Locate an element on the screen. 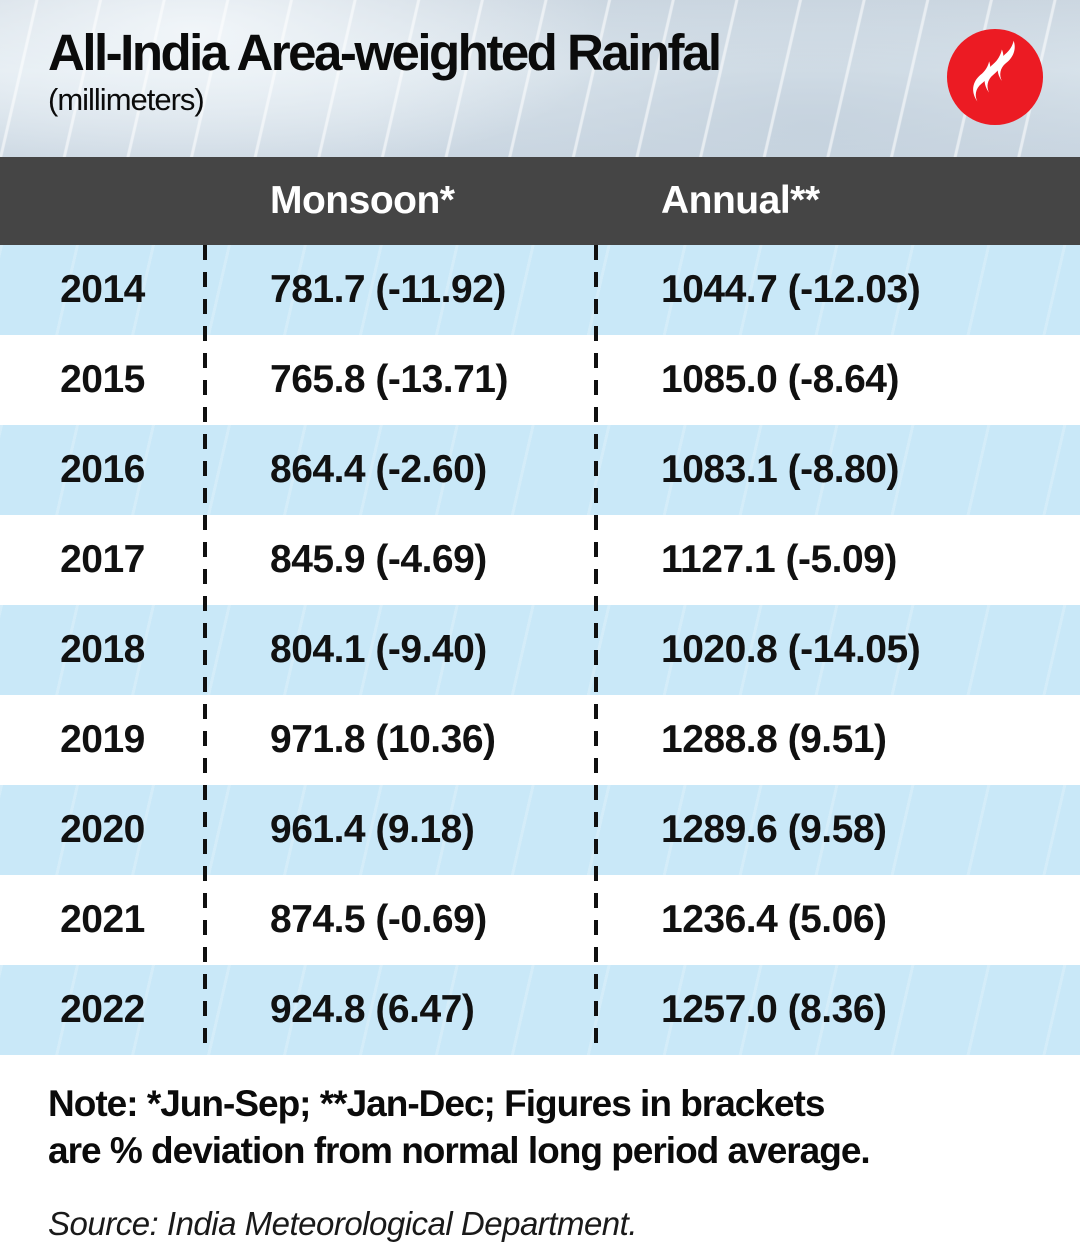 The width and height of the screenshot is (1080, 1256). annual-cell: 1288.8 (9.51) is located at coordinates (774, 739).